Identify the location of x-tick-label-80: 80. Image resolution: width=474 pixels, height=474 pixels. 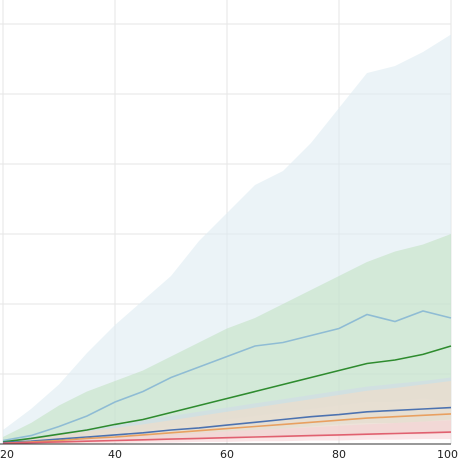
(339, 454).